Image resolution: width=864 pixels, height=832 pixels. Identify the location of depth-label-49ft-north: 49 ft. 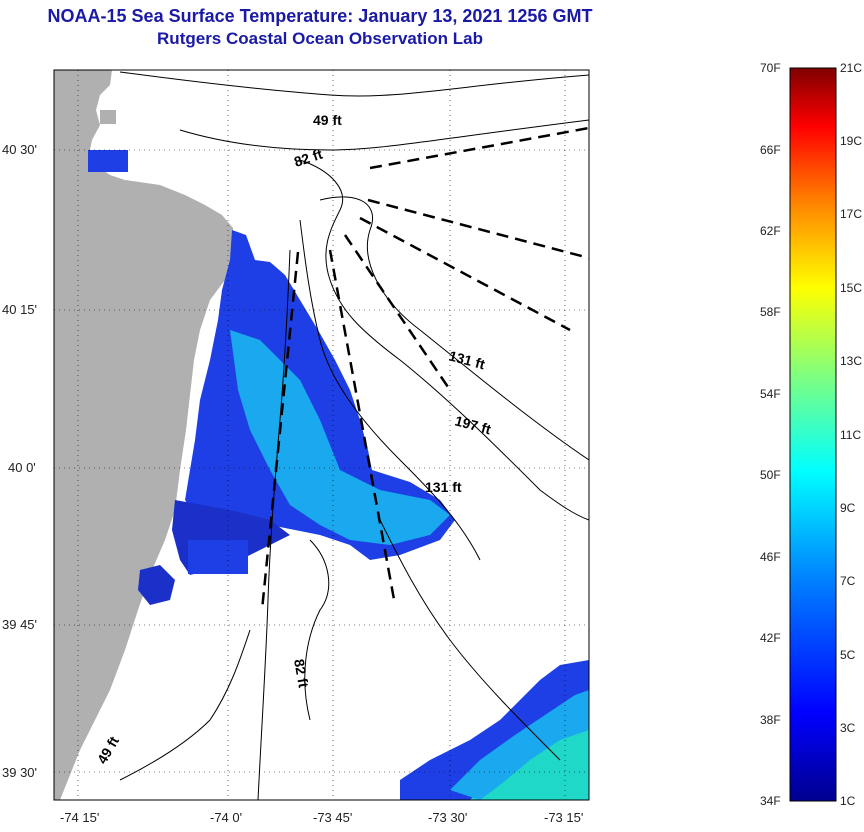
(327, 120).